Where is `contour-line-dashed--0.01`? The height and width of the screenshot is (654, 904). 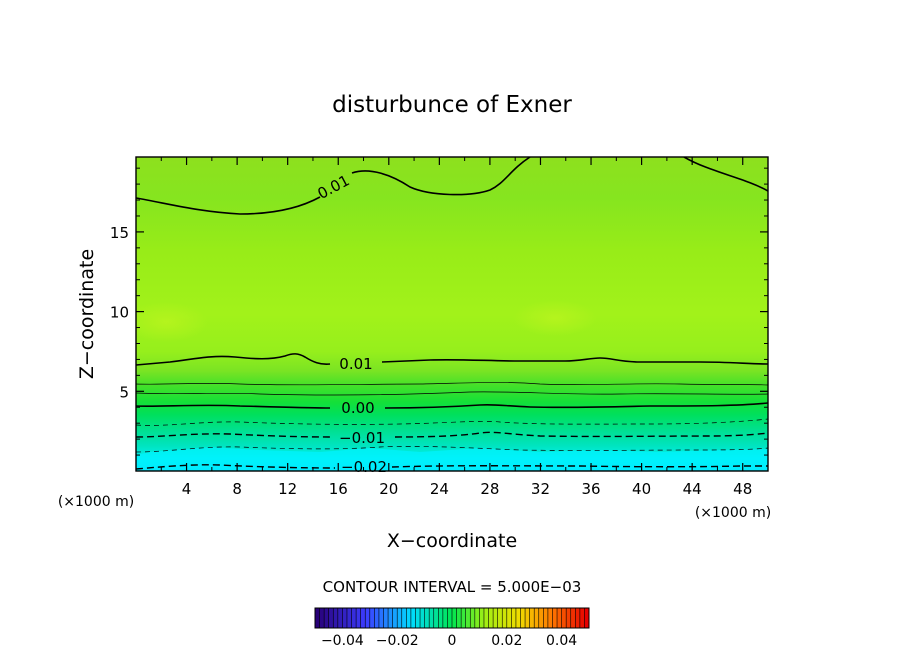
contour-line-dashed--0.01 is located at coordinates (452, 434).